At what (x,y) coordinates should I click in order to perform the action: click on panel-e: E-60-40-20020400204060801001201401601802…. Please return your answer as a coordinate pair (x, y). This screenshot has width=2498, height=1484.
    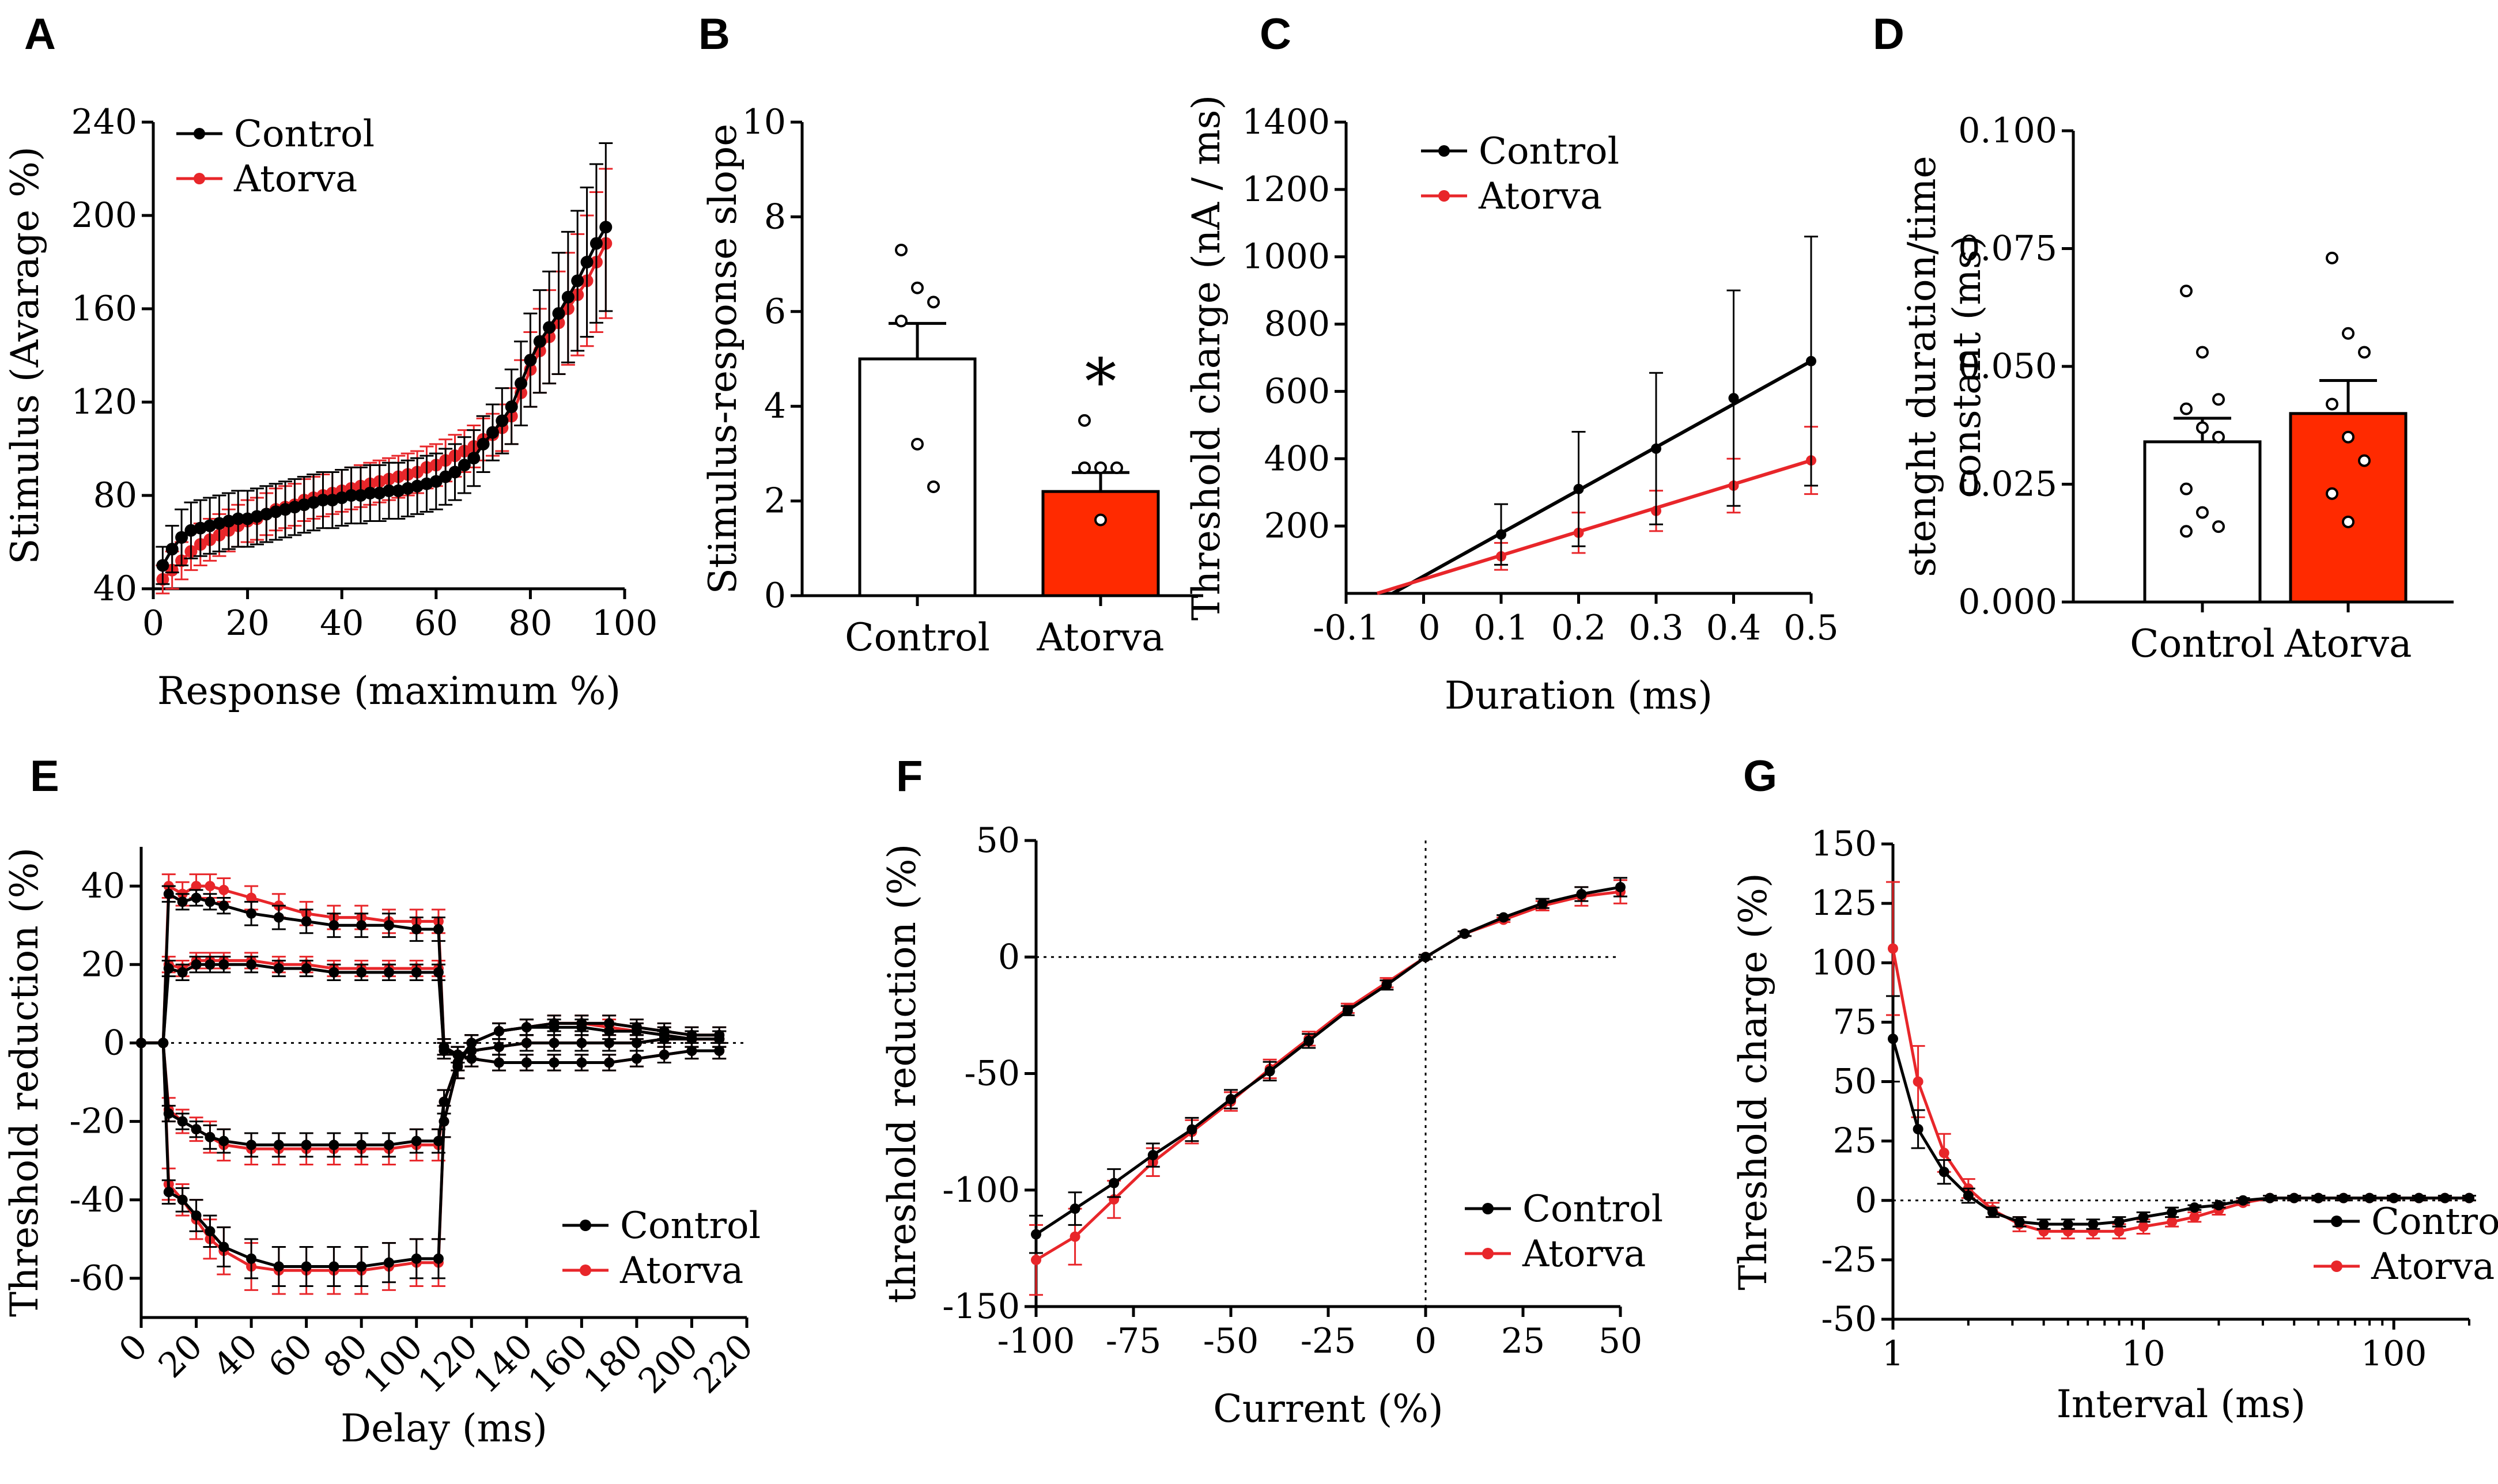
    Looking at the image, I should click on (381, 1101).